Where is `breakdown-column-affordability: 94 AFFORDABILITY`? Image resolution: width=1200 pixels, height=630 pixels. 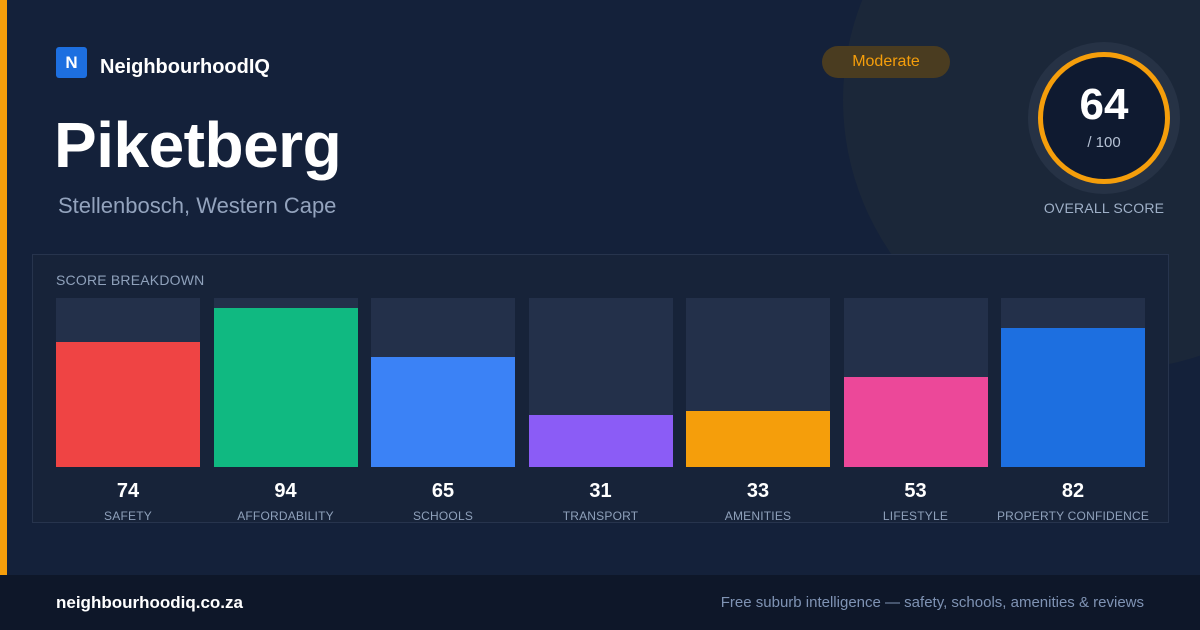
breakdown-column-affordability: 94 AFFORDABILITY is located at coordinates (285, 411).